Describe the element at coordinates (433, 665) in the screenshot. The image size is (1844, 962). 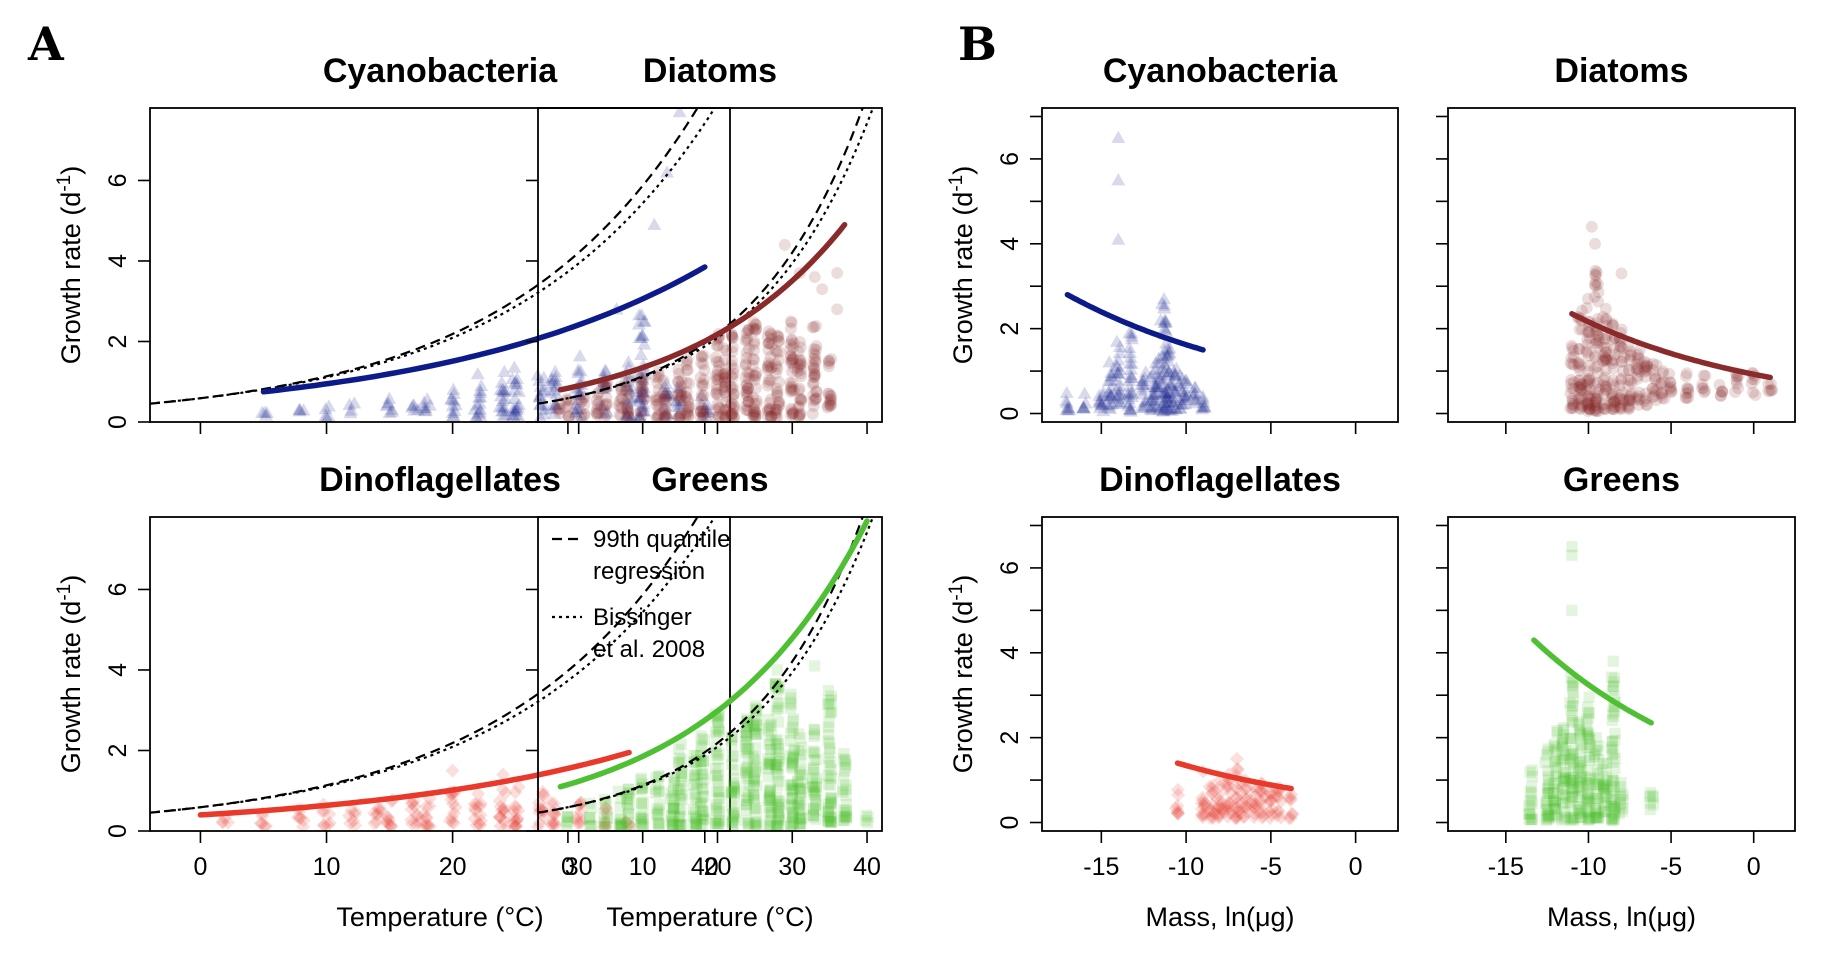
I see `bissinger-line` at that location.